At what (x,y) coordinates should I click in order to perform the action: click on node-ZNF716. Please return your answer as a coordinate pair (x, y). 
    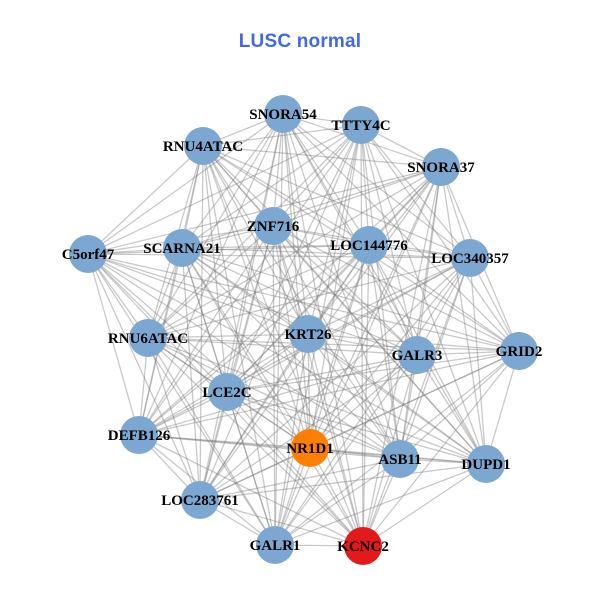
    Looking at the image, I should click on (273, 226).